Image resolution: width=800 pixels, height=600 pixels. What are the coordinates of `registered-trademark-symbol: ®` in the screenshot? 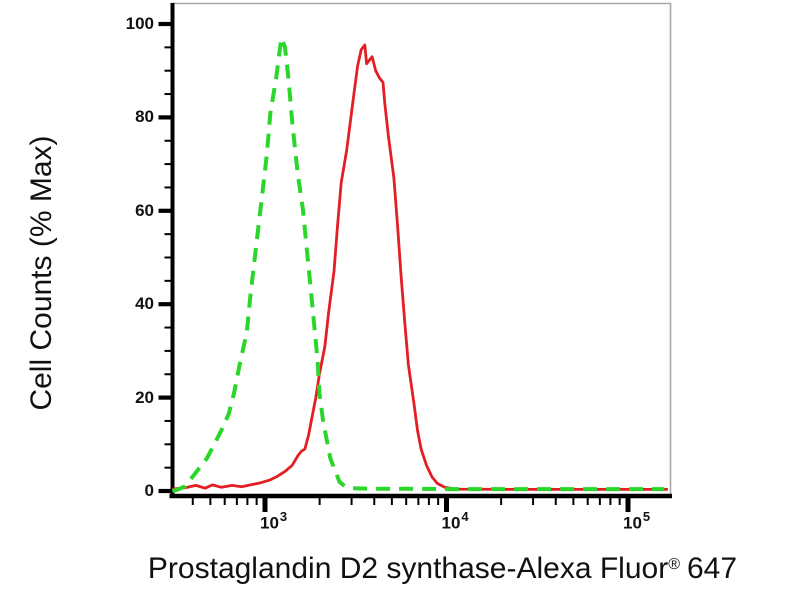 It's located at (674, 564).